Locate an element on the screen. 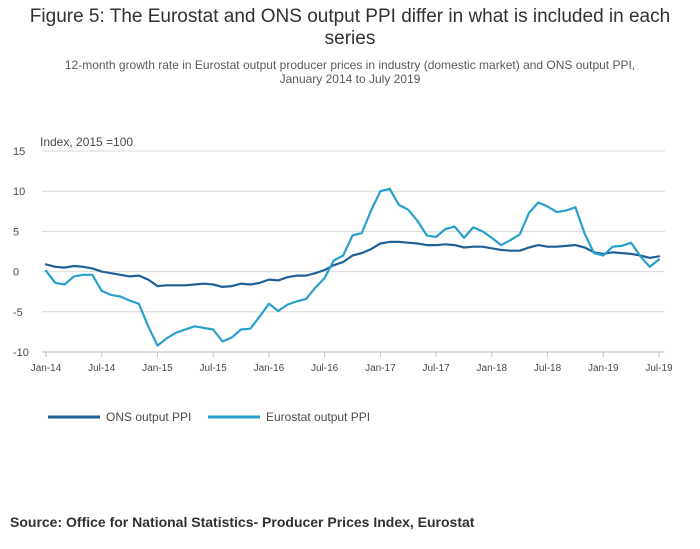 This screenshot has width=700, height=549. y-tick-label: 10 is located at coordinates (19, 192).